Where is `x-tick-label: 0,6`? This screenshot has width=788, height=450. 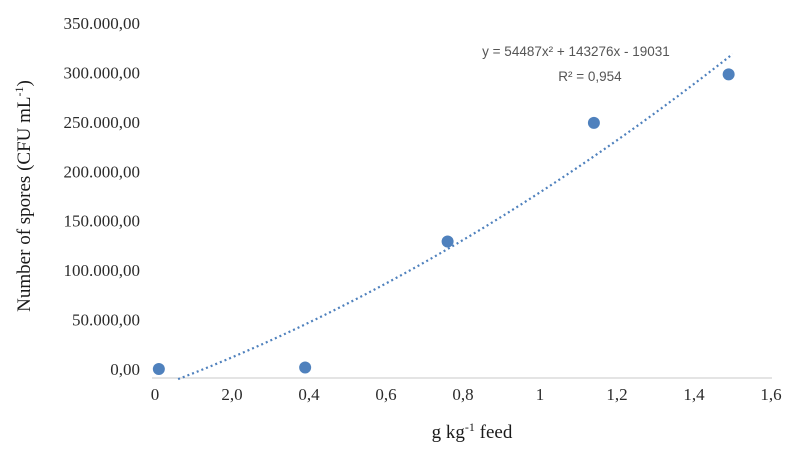
x-tick-label: 0,6 is located at coordinates (385, 394).